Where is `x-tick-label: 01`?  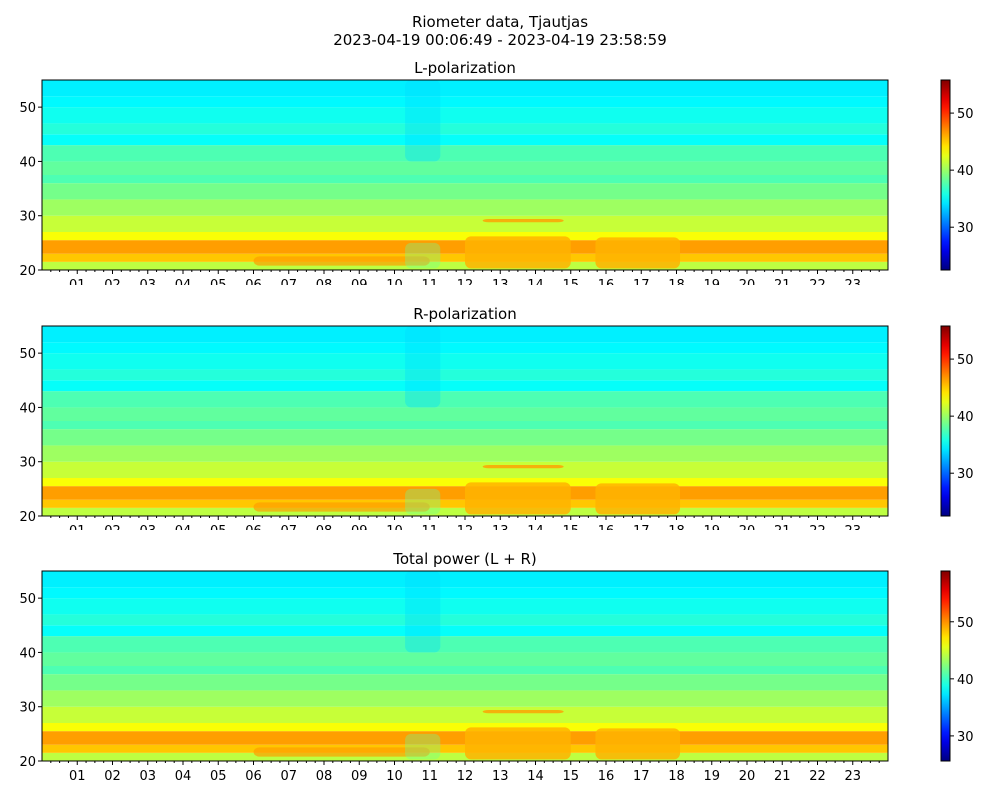
x-tick-label: 01 is located at coordinates (77, 527).